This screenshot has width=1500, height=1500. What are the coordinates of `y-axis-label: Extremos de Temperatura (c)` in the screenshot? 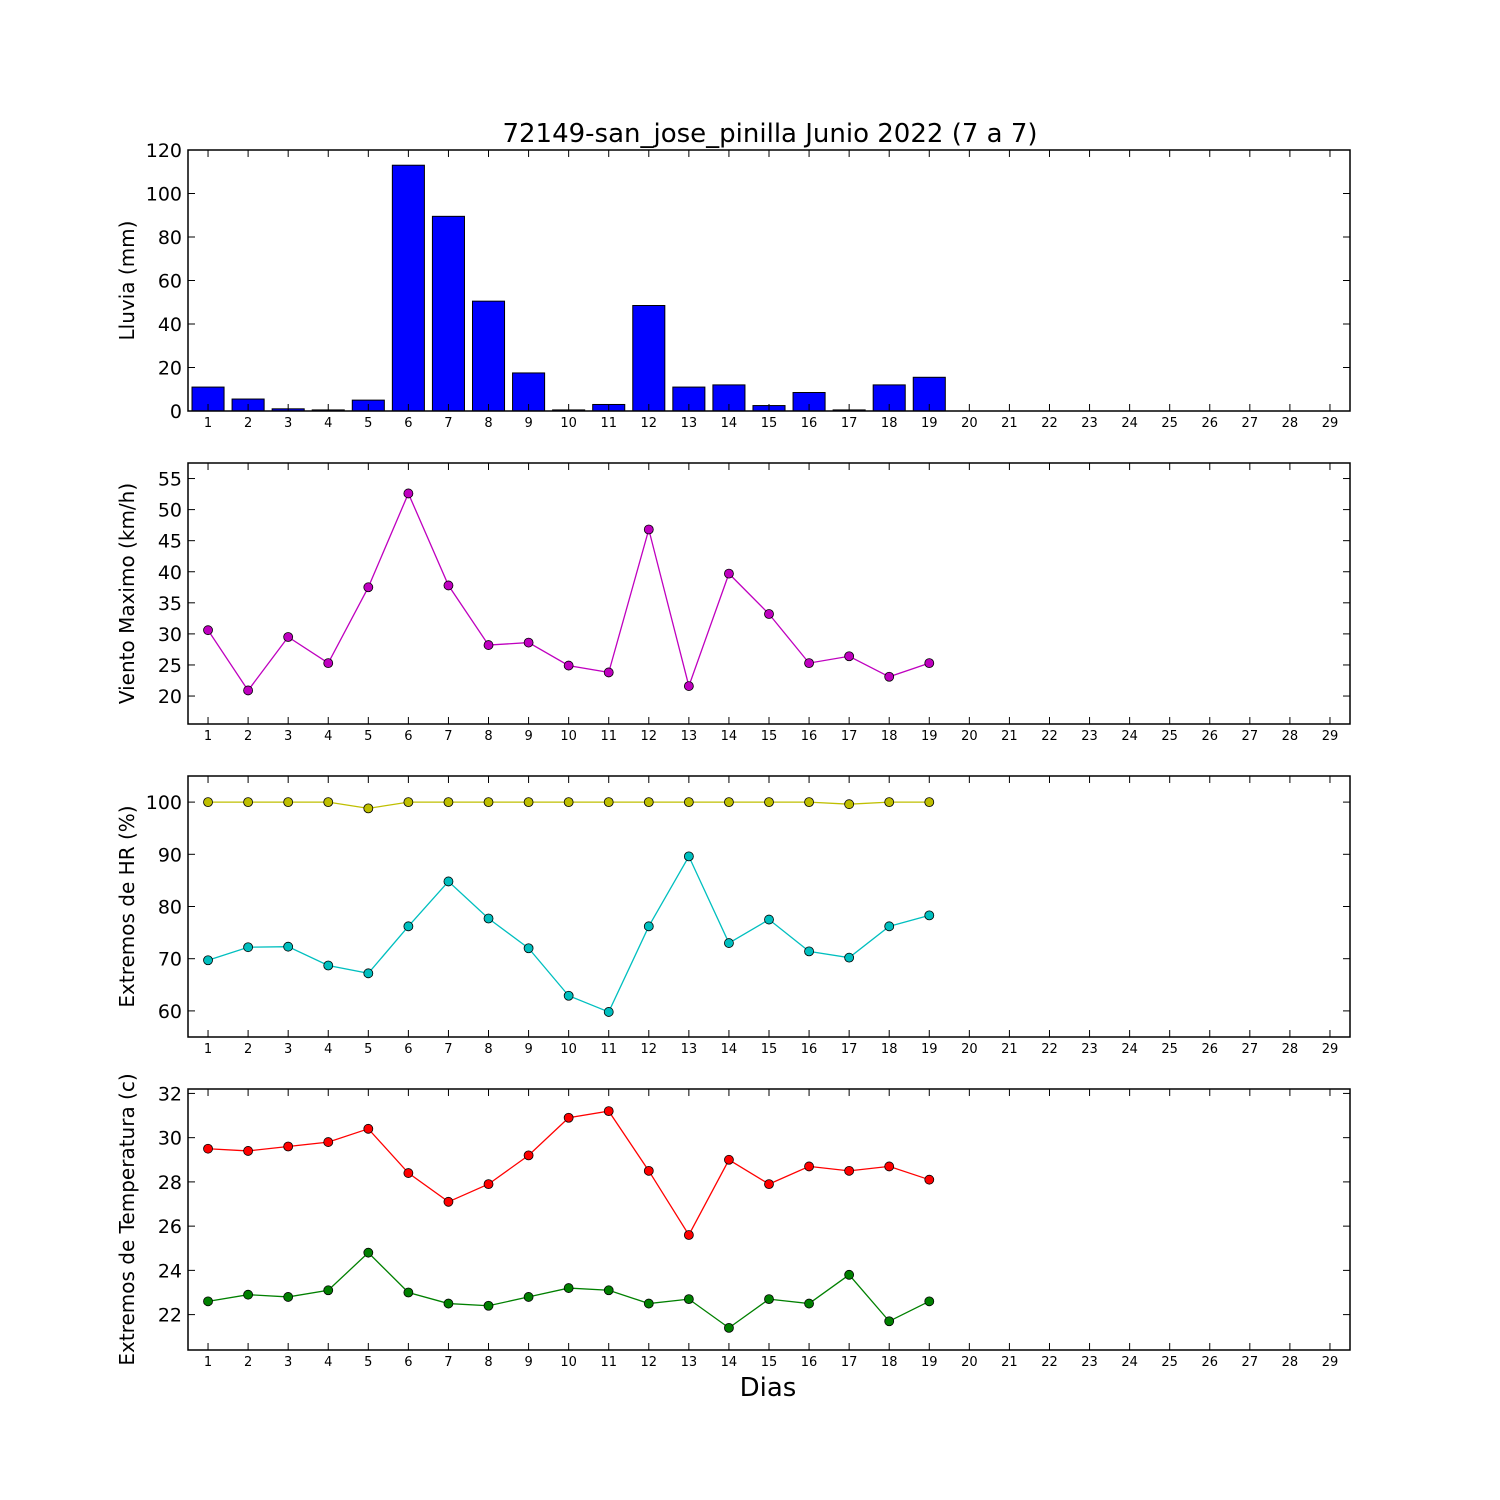 It's located at (127, 1219).